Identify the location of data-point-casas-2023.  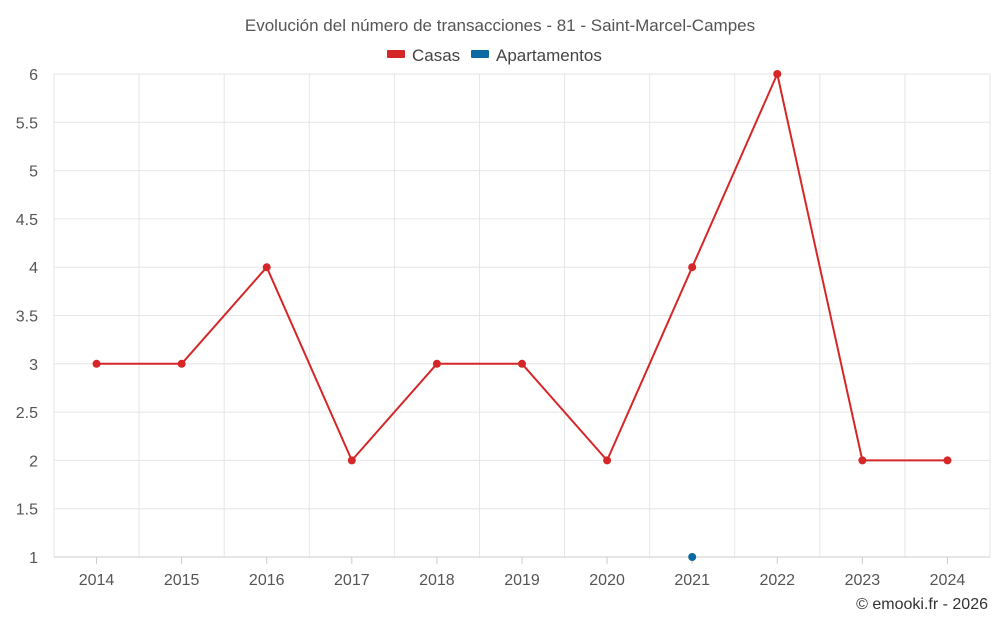
(862, 460).